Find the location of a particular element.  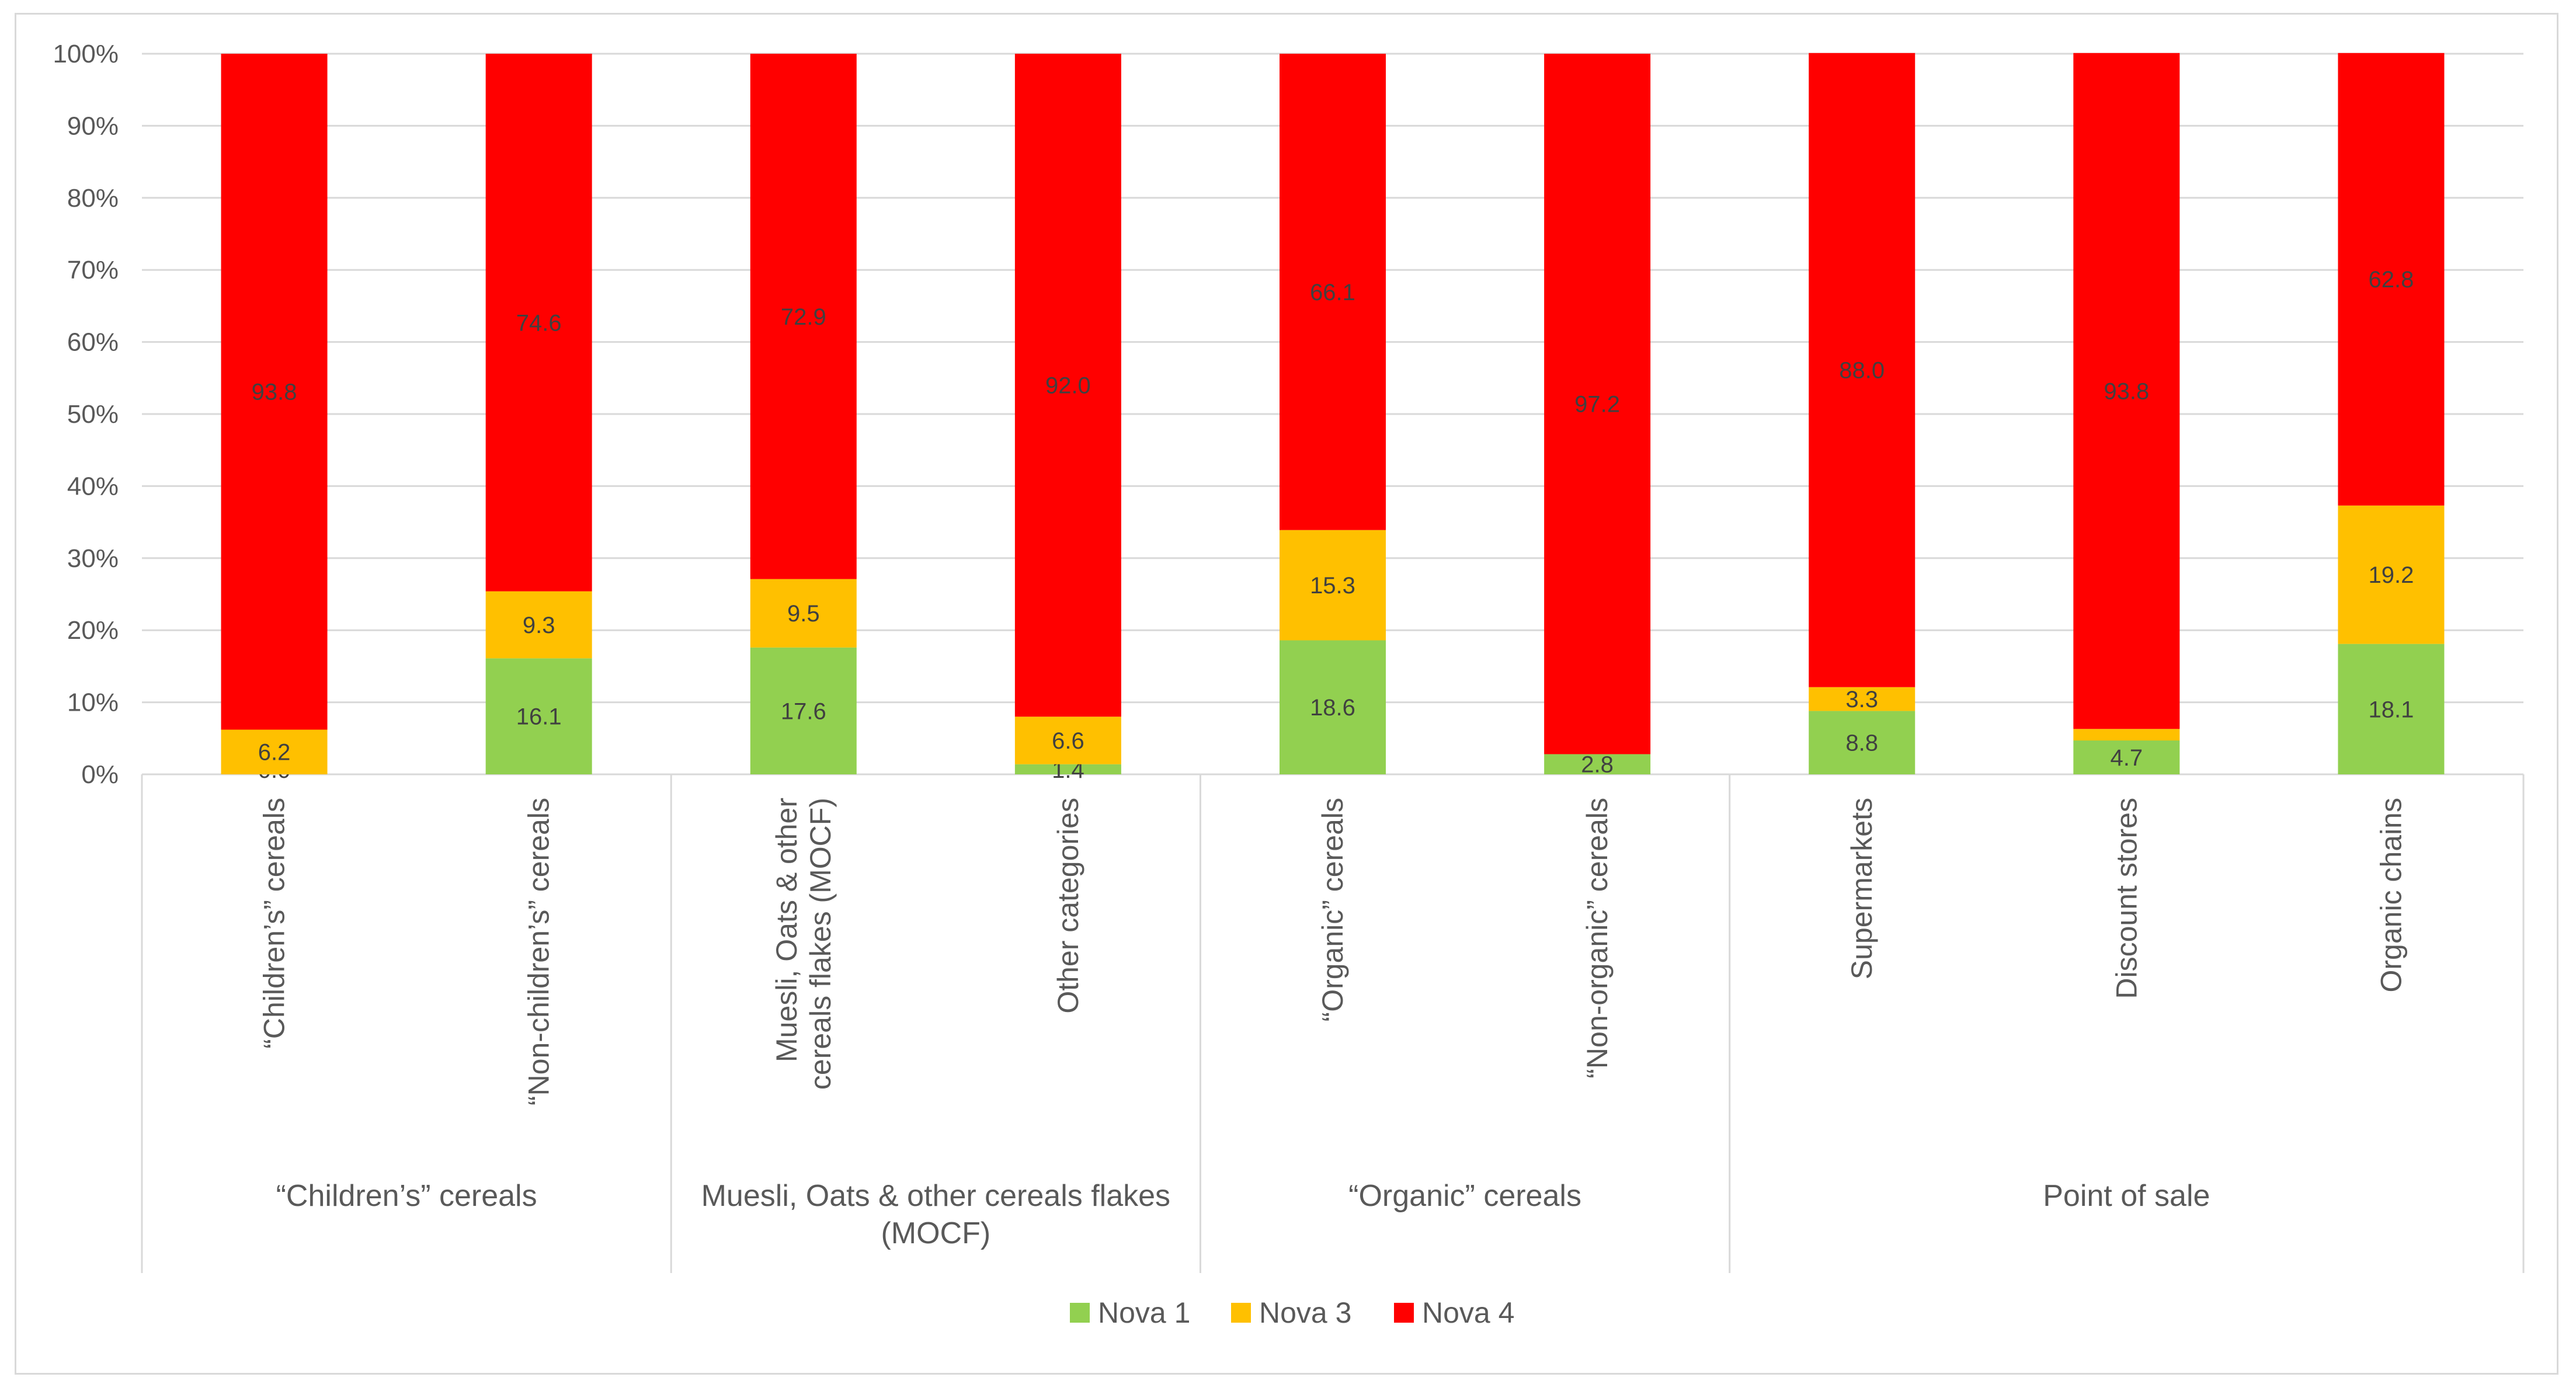

data-label: 3.3 is located at coordinates (1862, 699).